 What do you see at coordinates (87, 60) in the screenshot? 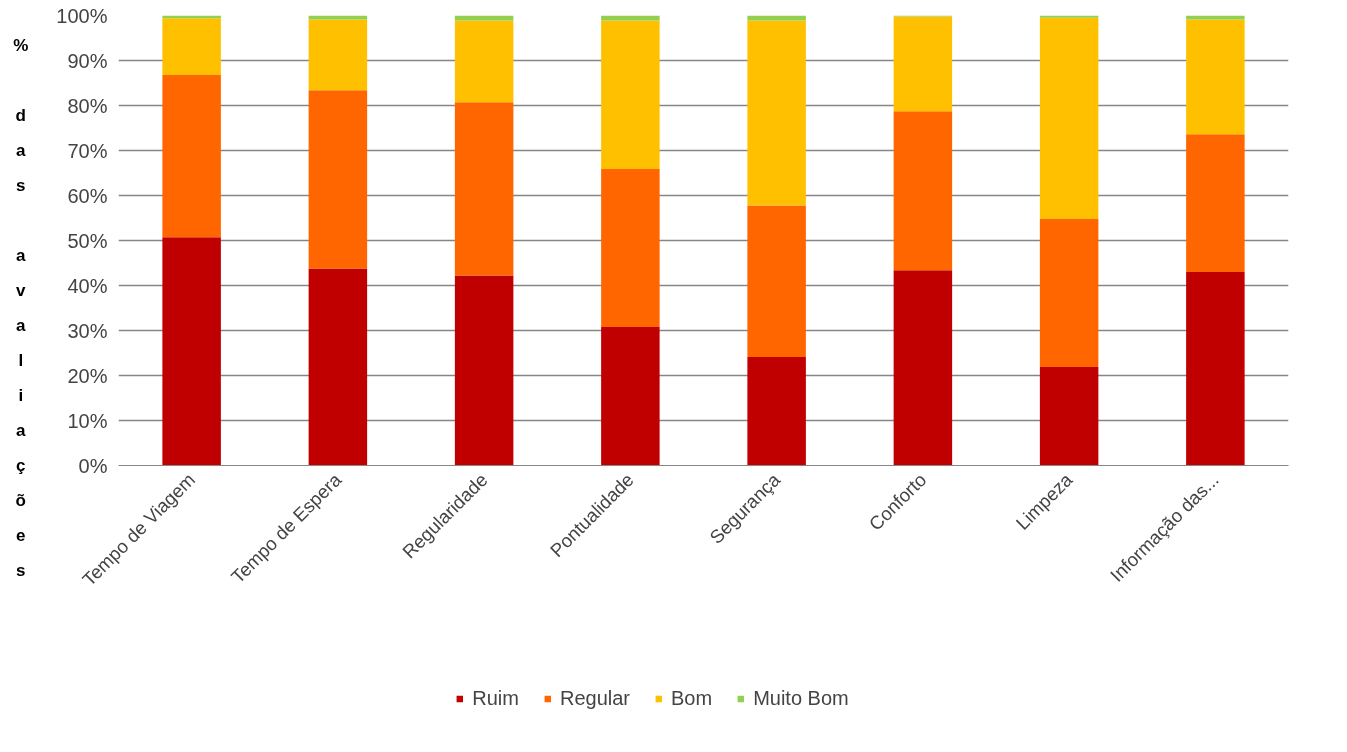
I see `y-tick-label: 90%` at bounding box center [87, 60].